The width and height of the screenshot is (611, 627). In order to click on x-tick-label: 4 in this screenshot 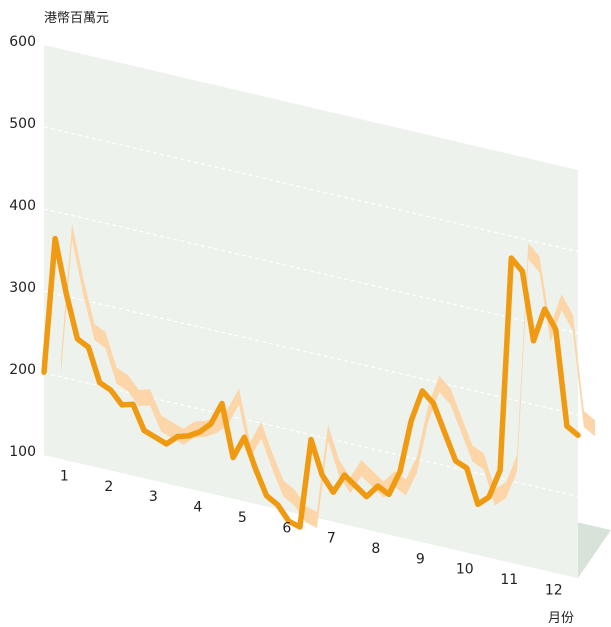, I will do `click(197, 508)`.